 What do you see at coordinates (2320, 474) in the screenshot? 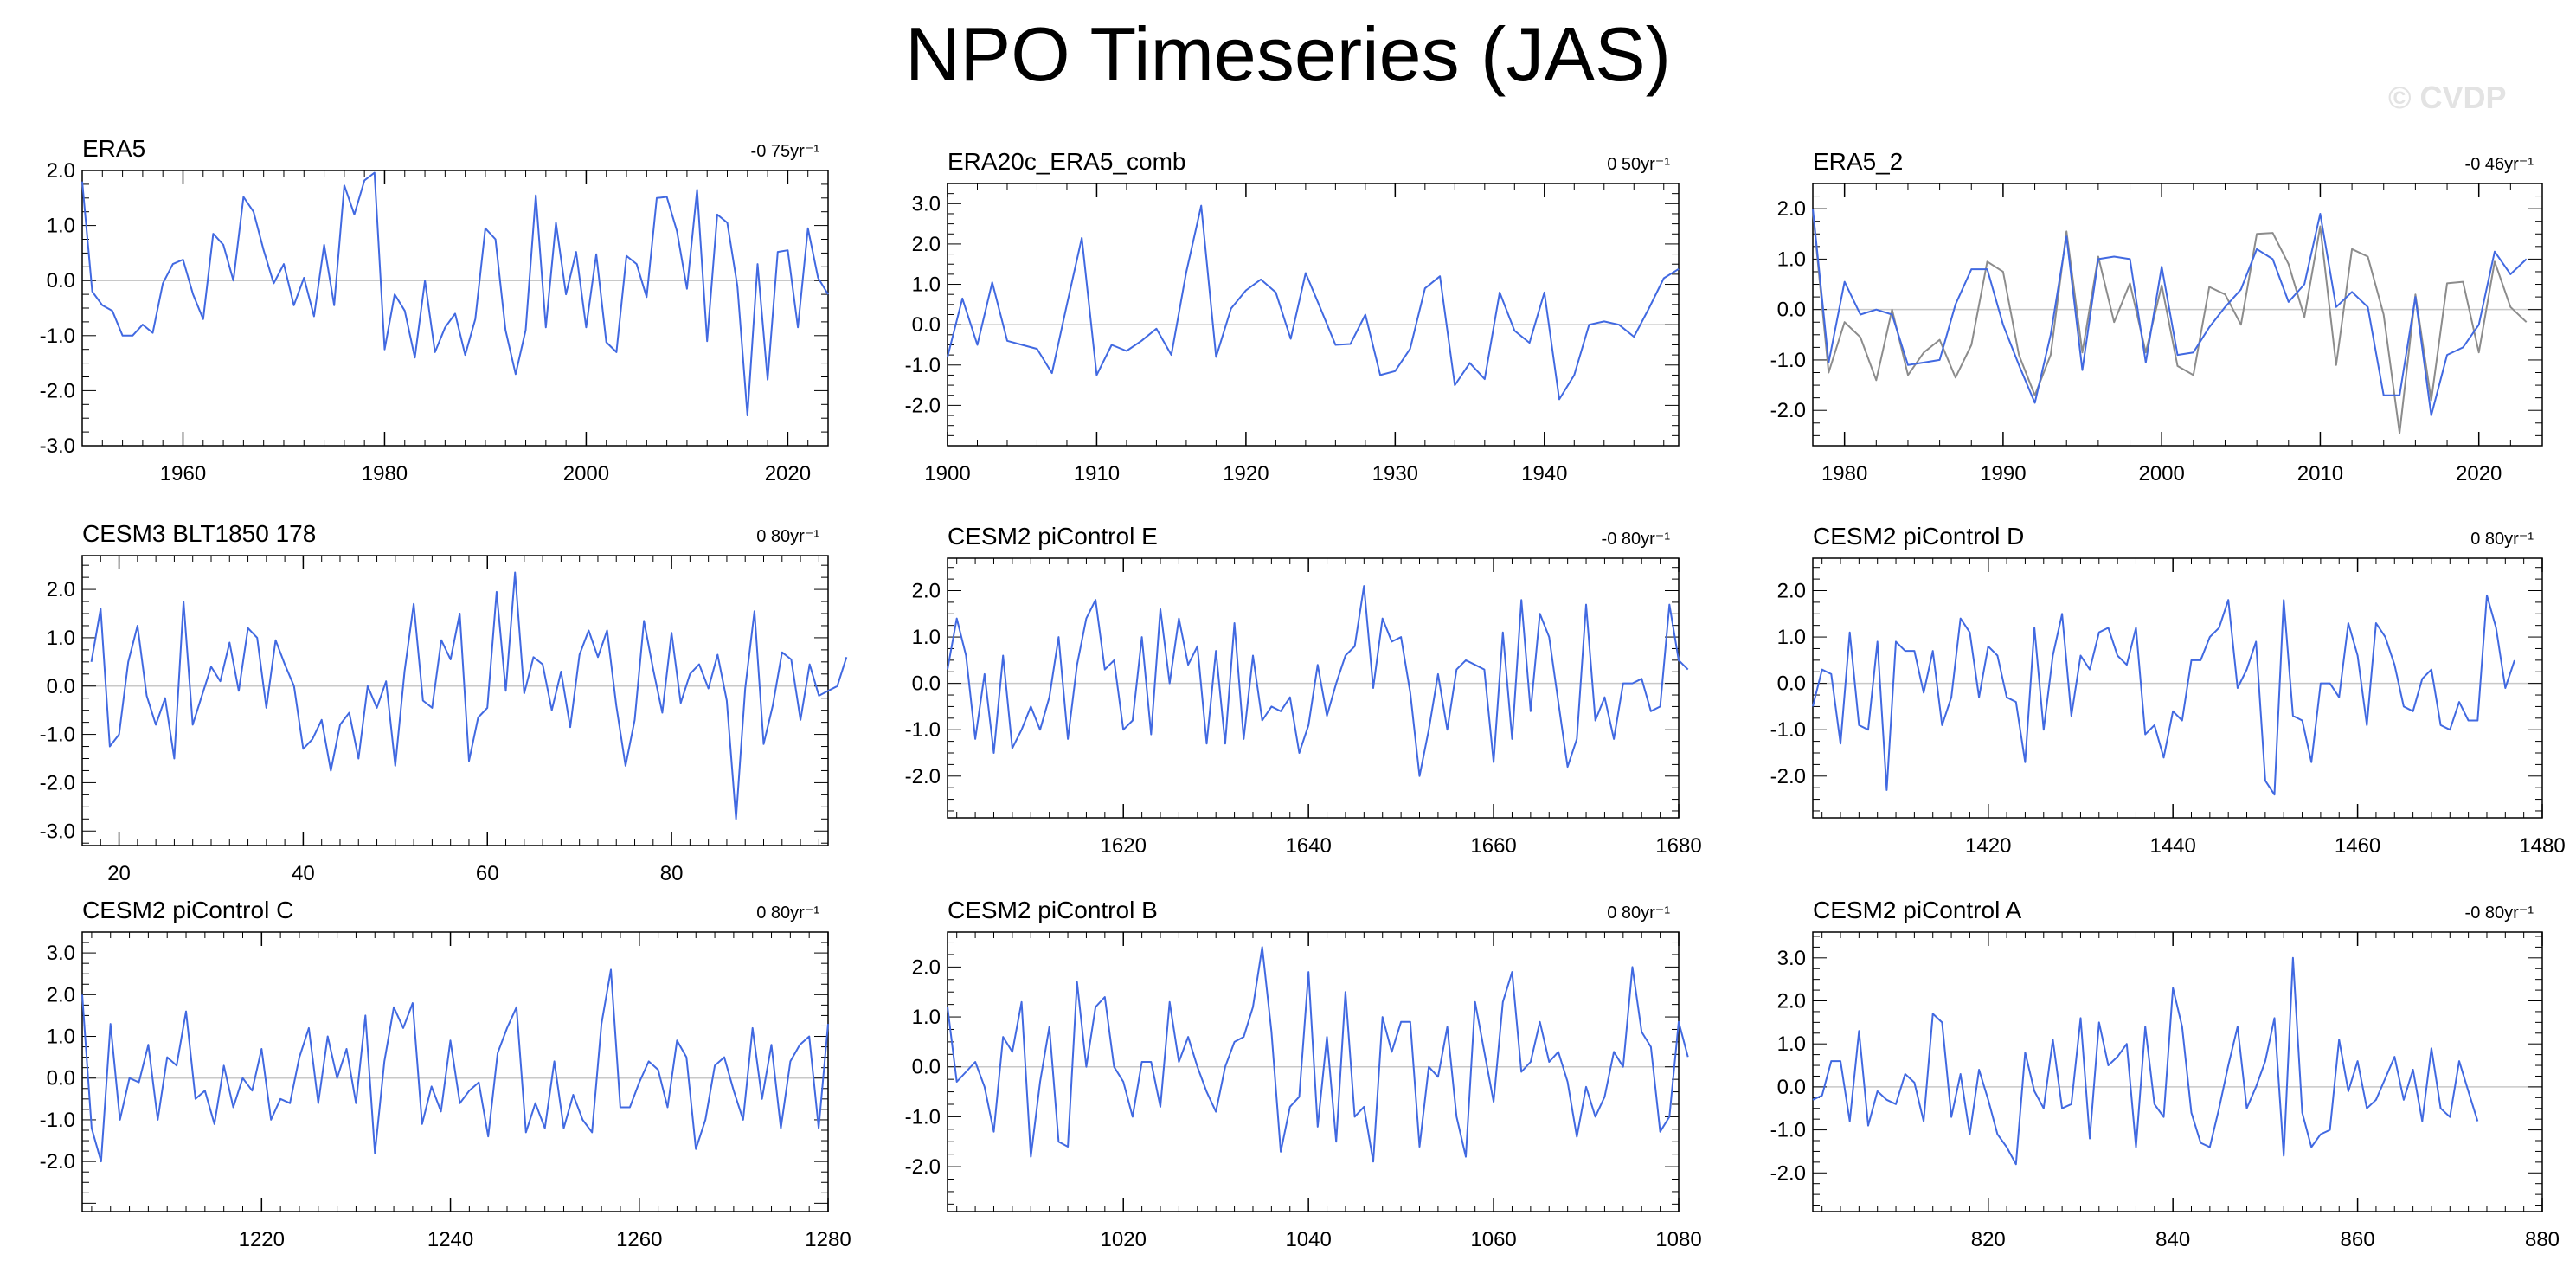
I see `x-tick-label: 2010` at bounding box center [2320, 474].